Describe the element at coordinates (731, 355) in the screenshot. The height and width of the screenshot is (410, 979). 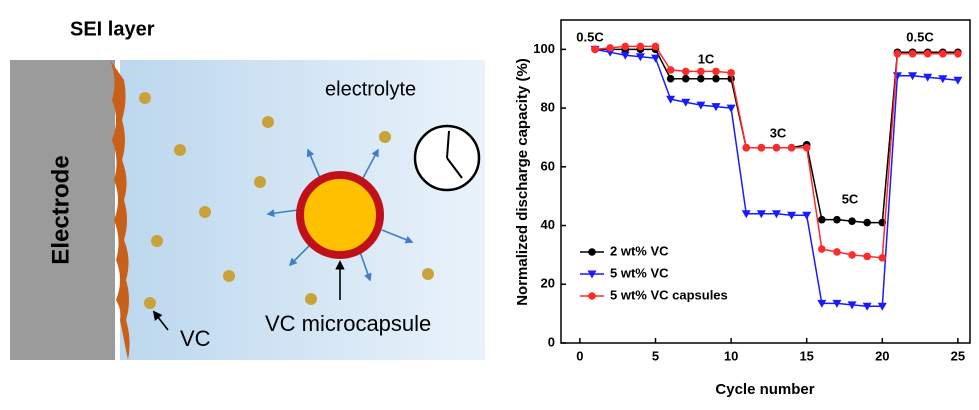
I see `x-tick-label: 10` at that location.